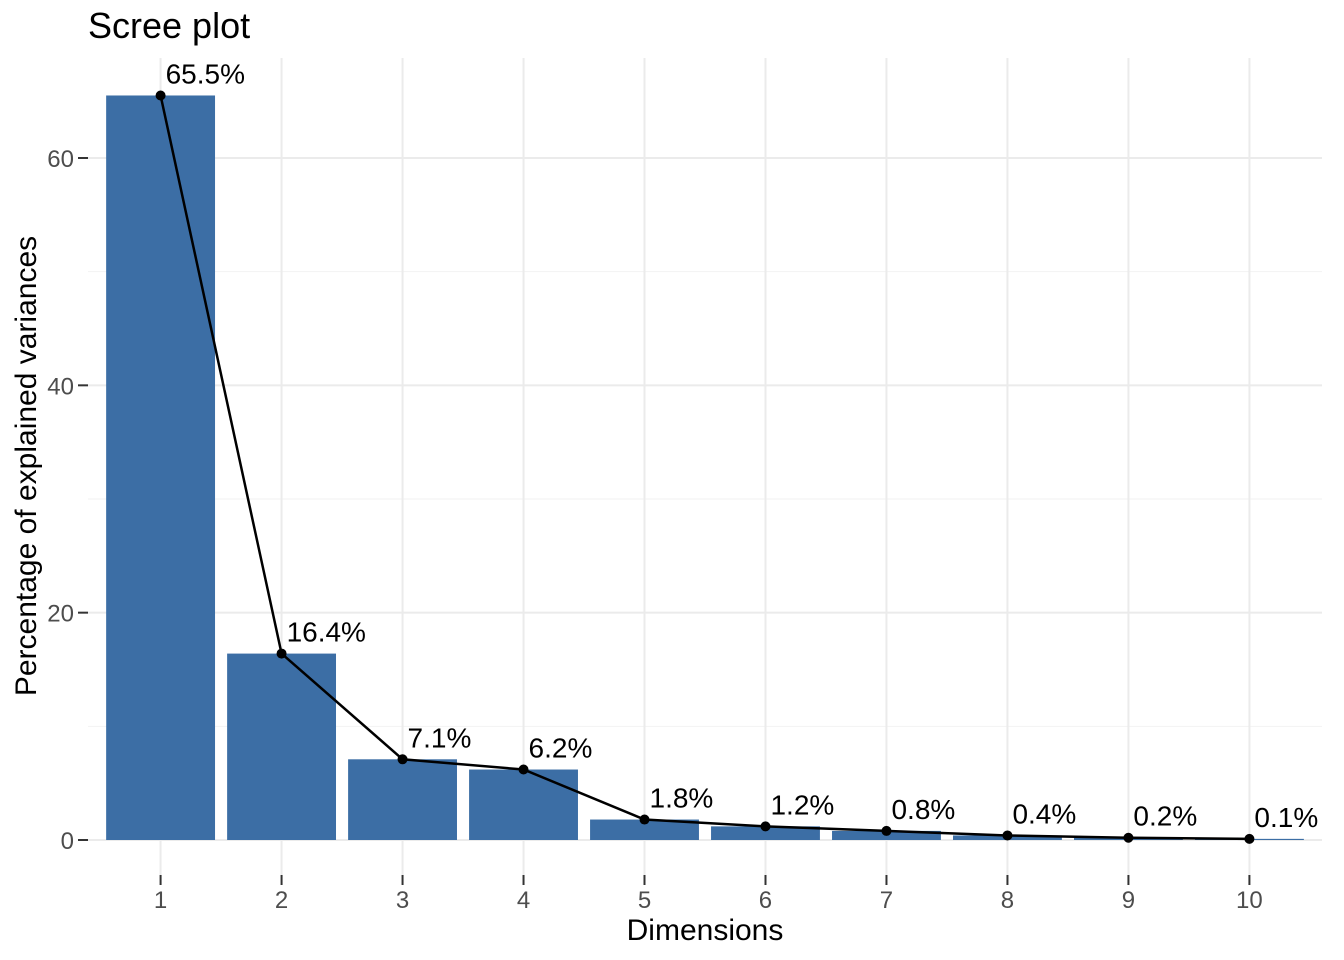 The image size is (1344, 960). I want to click on x-tick-label: 9, so click(1128, 900).